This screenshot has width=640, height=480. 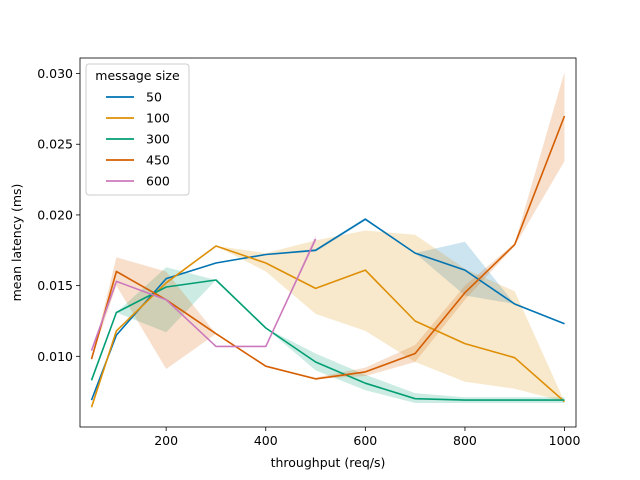 What do you see at coordinates (55, 356) in the screenshot?
I see `y-tick-label: 0.010` at bounding box center [55, 356].